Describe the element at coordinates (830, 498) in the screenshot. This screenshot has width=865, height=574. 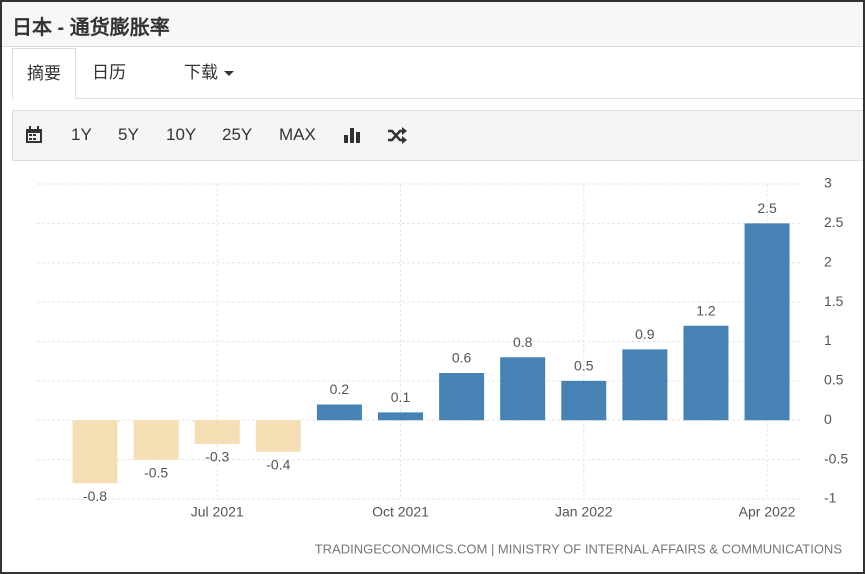
I see `y-tick-label: -1` at that location.